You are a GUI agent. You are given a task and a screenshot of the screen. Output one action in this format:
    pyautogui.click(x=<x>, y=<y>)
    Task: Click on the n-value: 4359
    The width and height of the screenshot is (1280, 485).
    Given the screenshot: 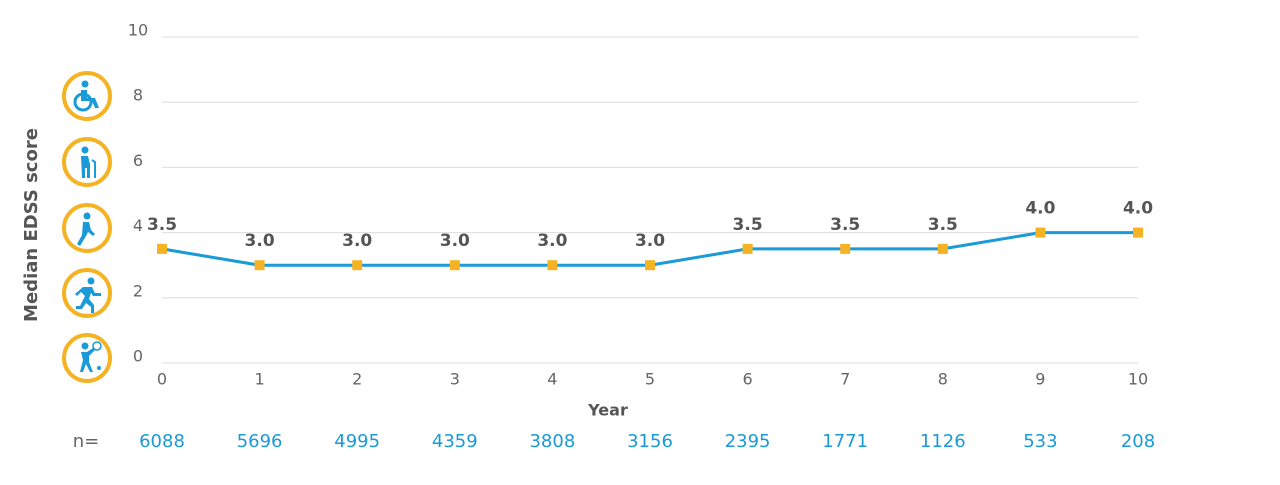 What is the action you would take?
    pyautogui.click(x=455, y=441)
    